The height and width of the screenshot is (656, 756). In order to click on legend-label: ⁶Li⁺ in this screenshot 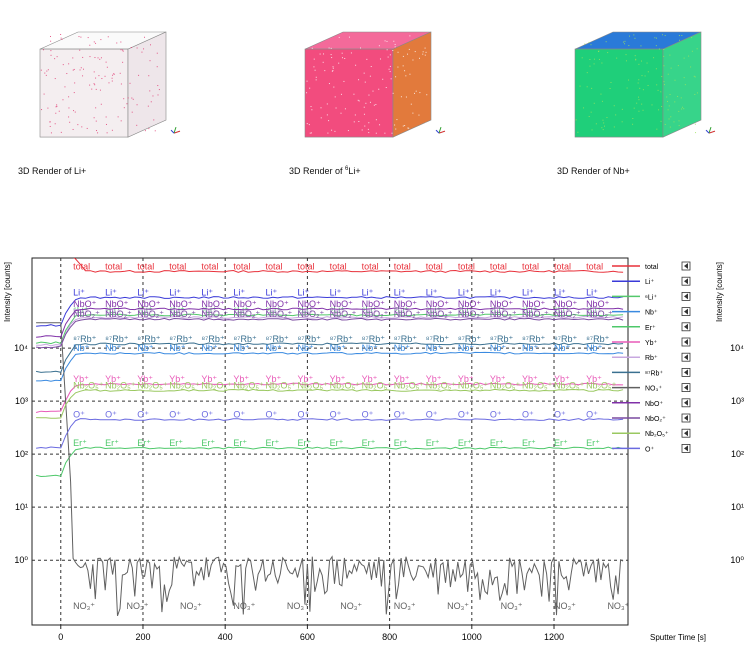, I will do `click(651, 297)`.